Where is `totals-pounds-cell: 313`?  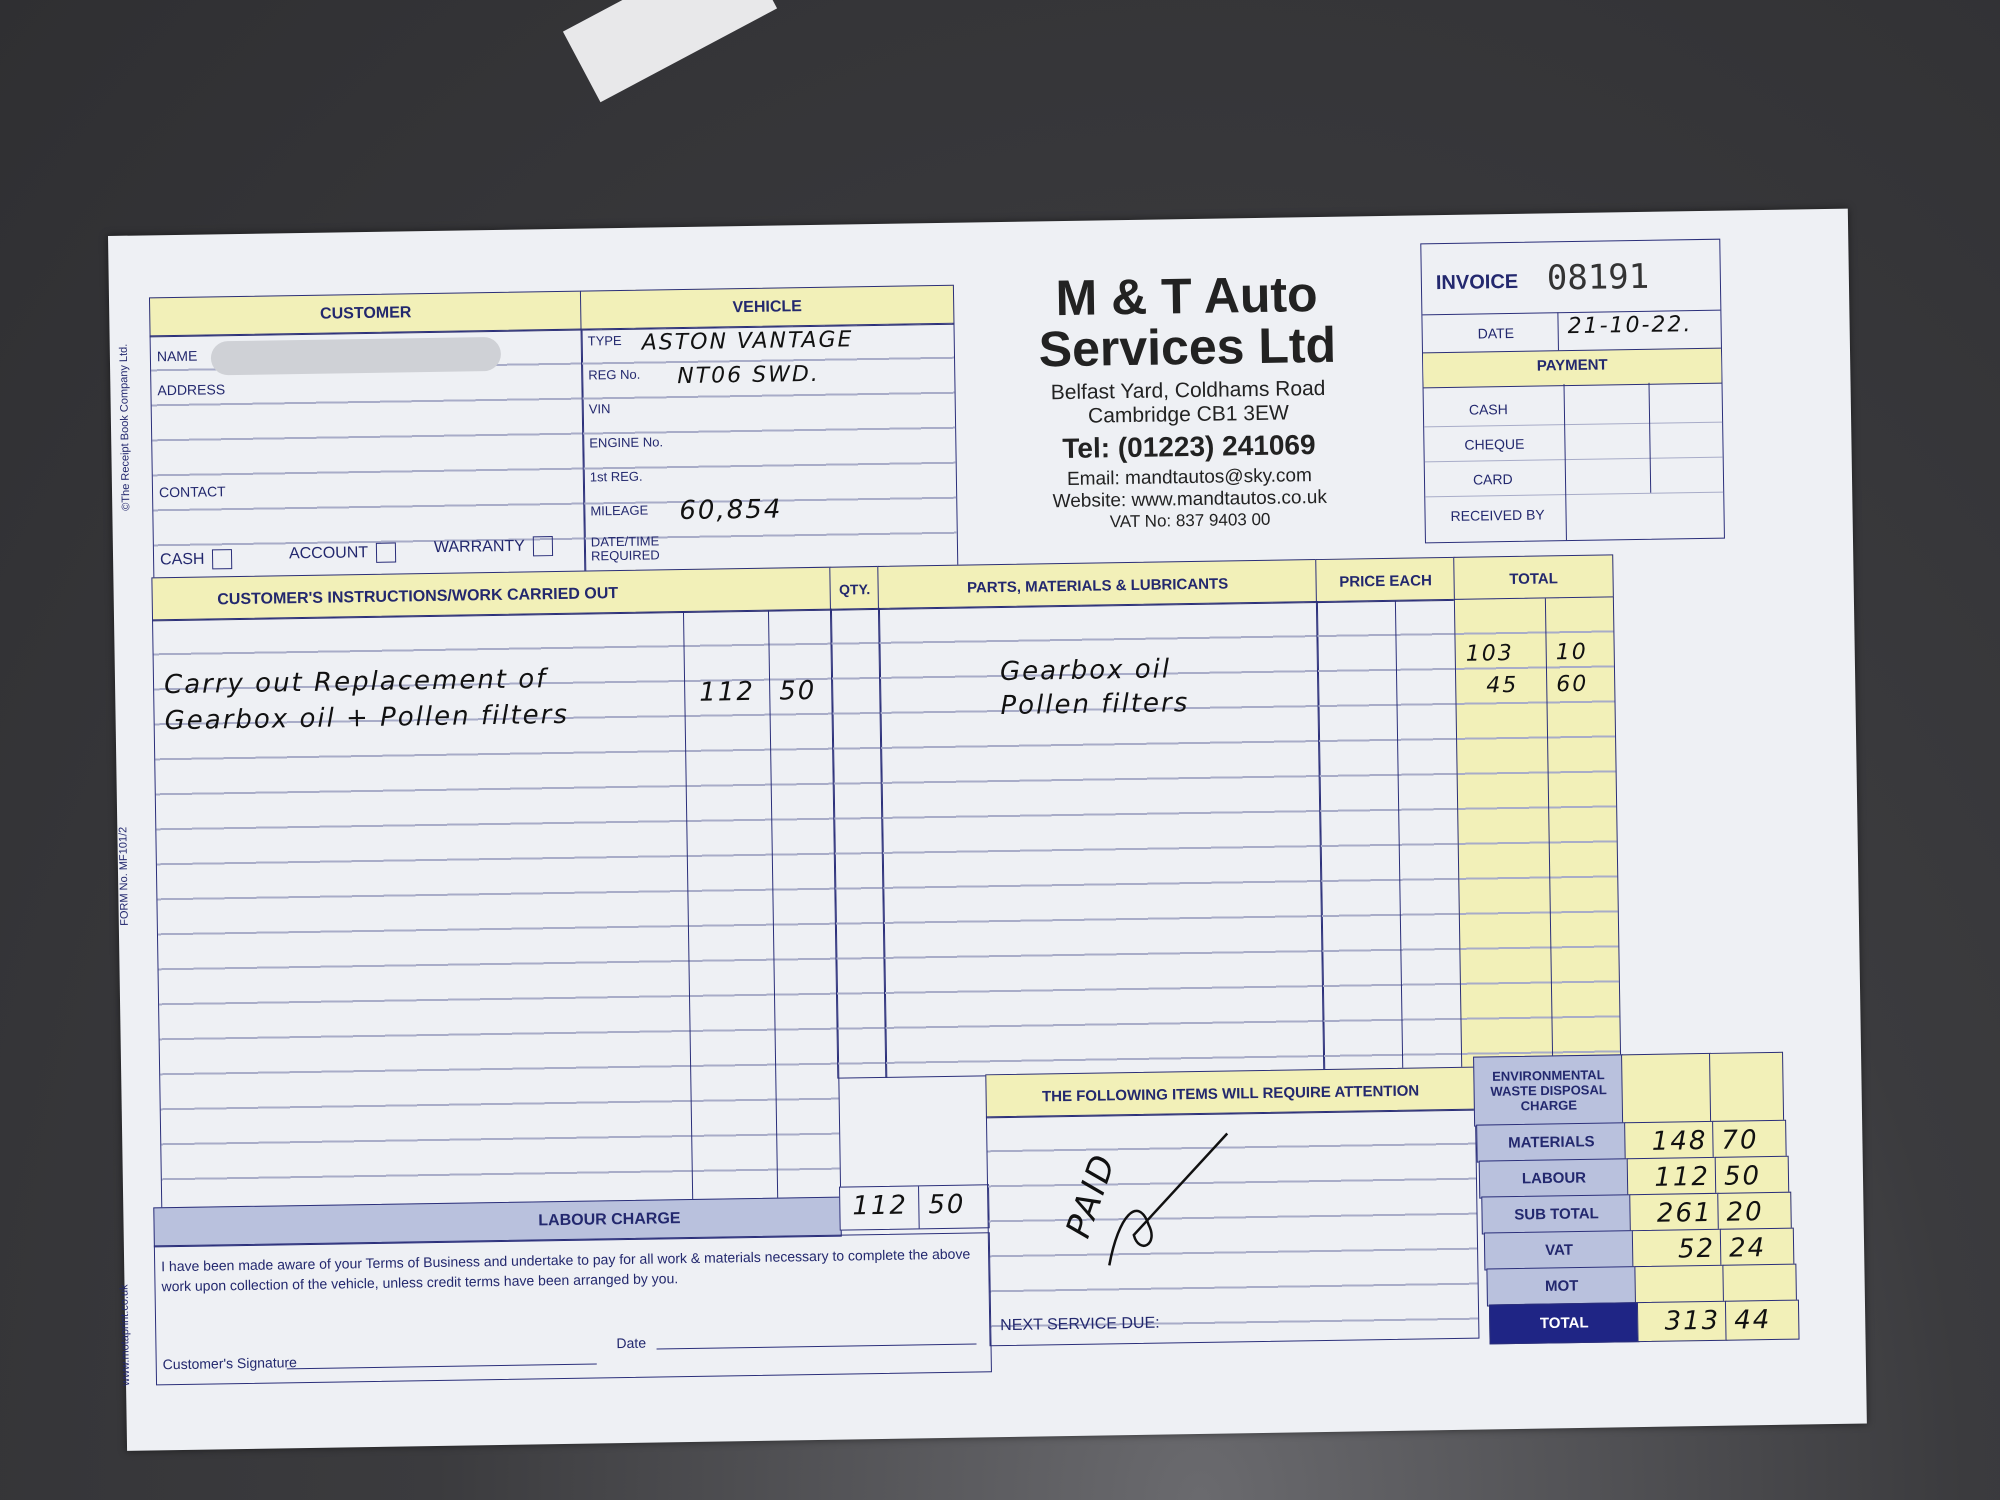 totals-pounds-cell: 313 is located at coordinates (1682, 1321).